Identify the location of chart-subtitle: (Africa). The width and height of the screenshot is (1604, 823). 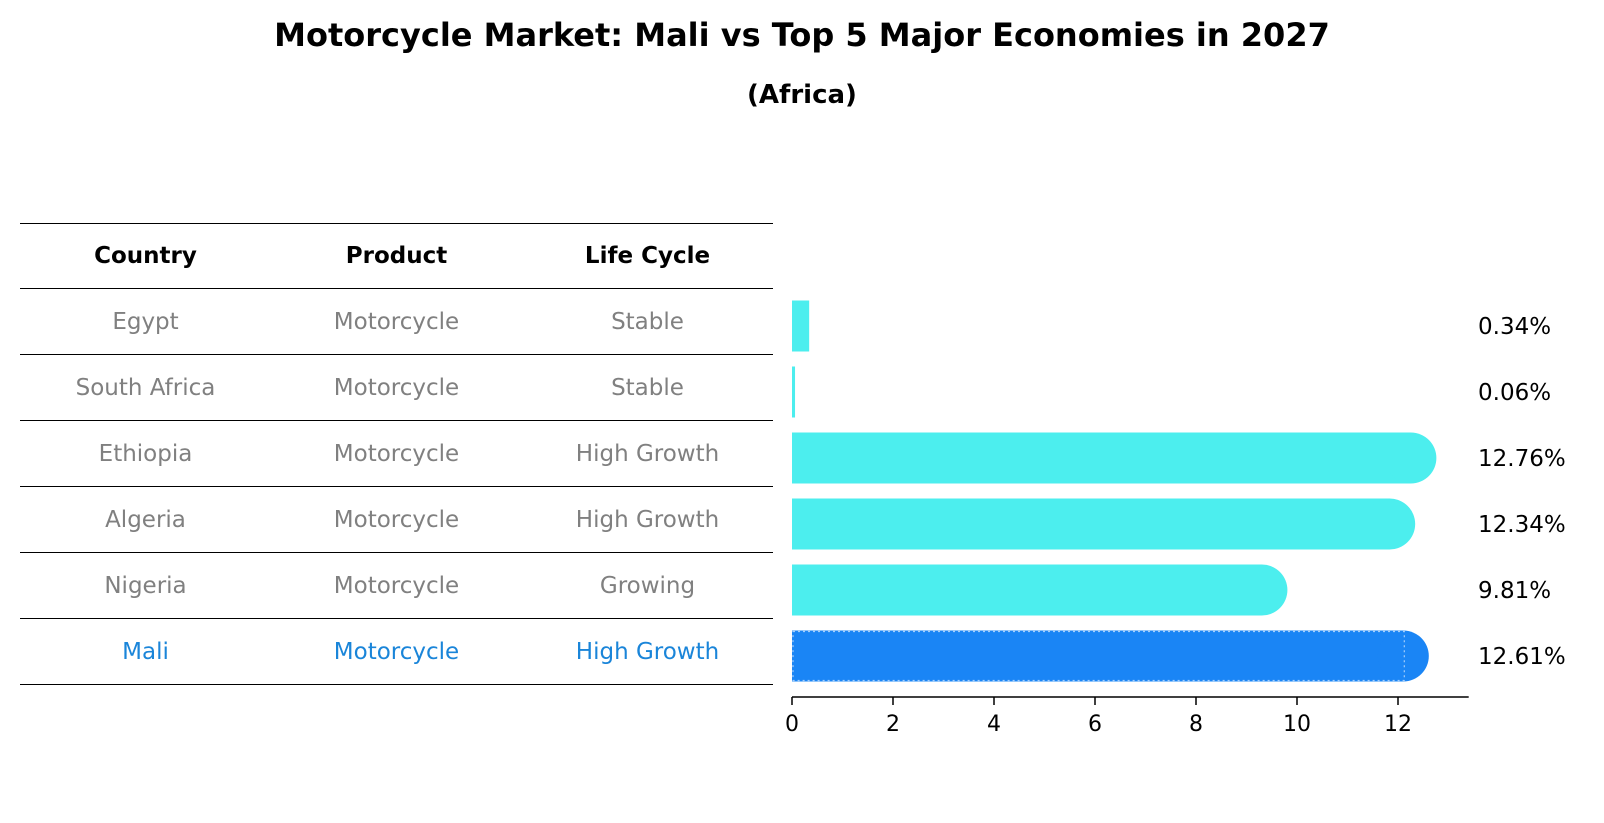
(802, 95).